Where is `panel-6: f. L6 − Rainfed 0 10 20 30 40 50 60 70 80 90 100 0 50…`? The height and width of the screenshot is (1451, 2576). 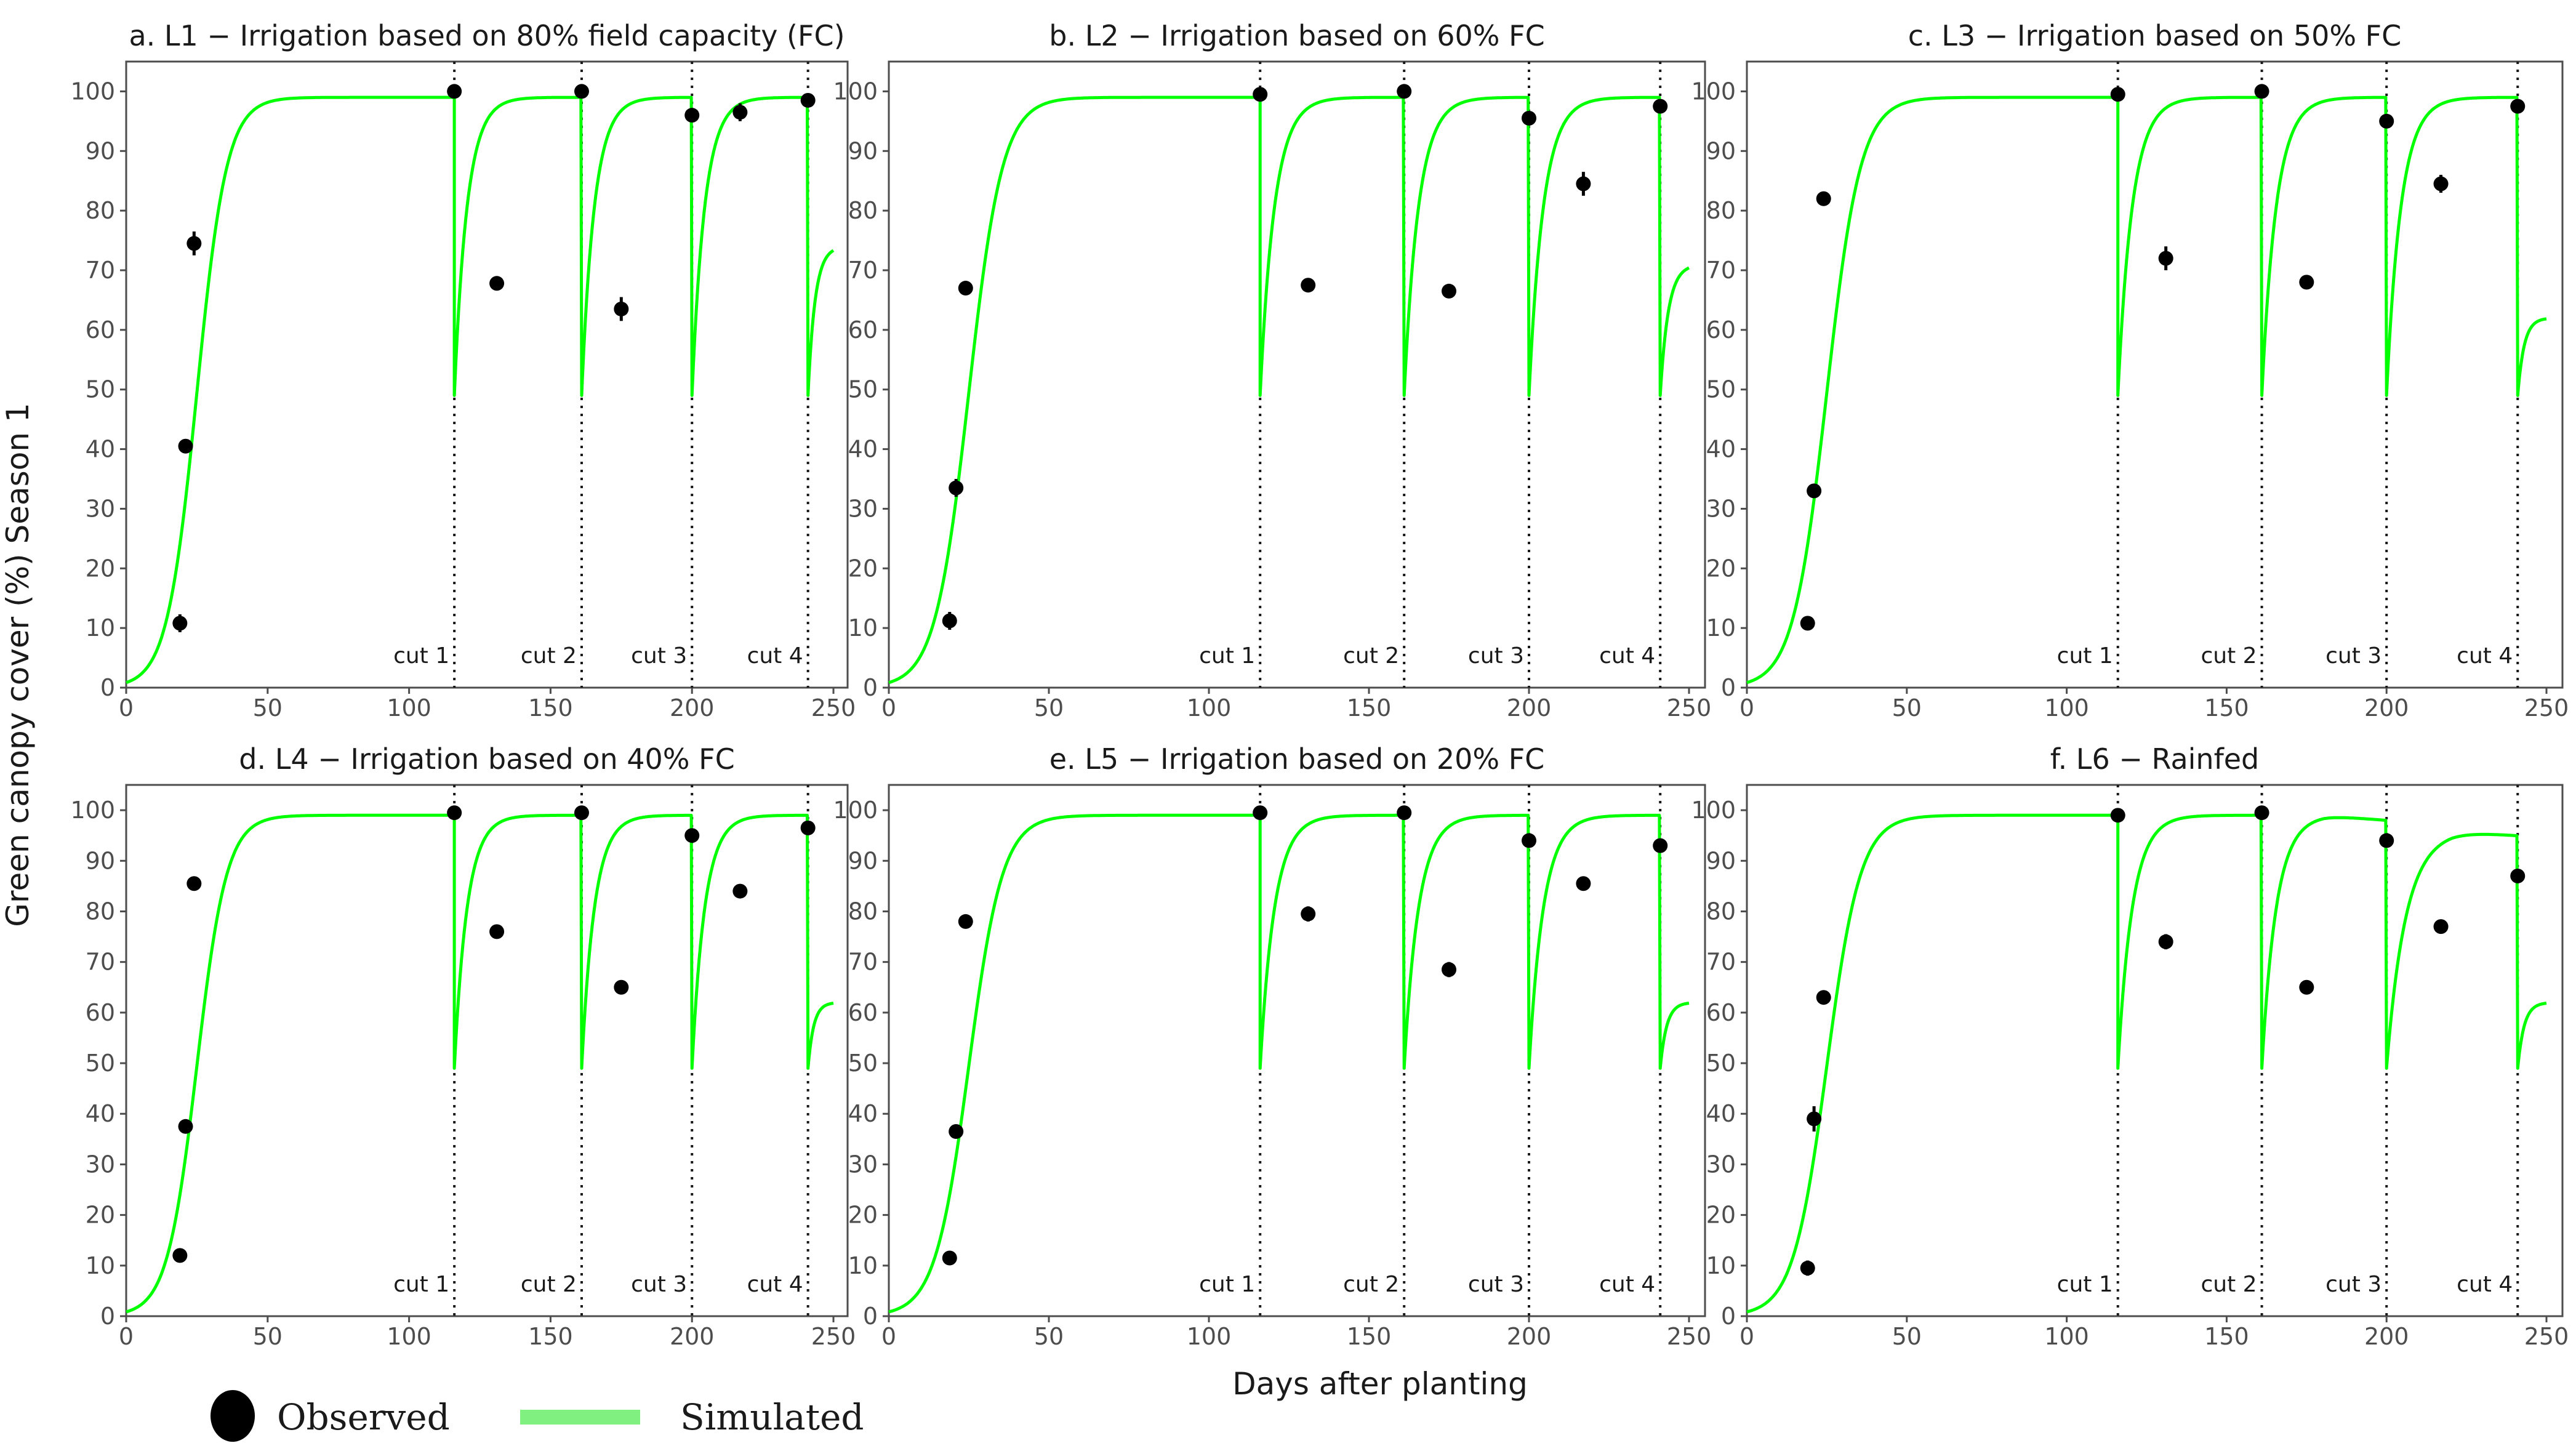 panel-6: f. L6 − Rainfed 0 10 20 30 40 50 60 70 80 90 100 0 50… is located at coordinates (2130, 1046).